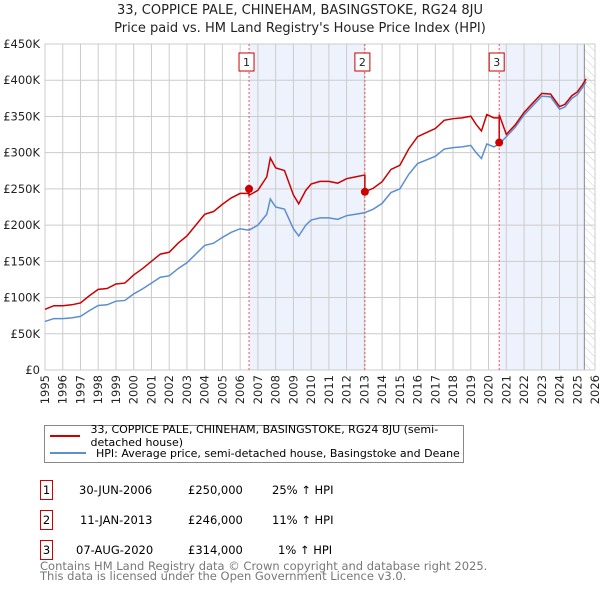  Describe the element at coordinates (453, 389) in the screenshot. I see `x-tick-label: 2018` at that location.